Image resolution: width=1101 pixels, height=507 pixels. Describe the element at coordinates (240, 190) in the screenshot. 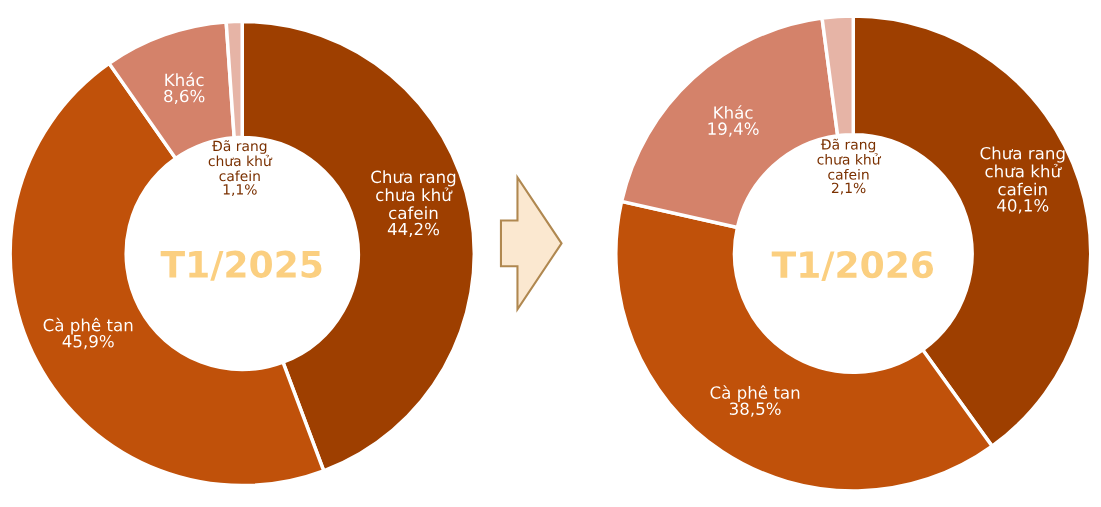

I see `data-label: 1,1%` at that location.